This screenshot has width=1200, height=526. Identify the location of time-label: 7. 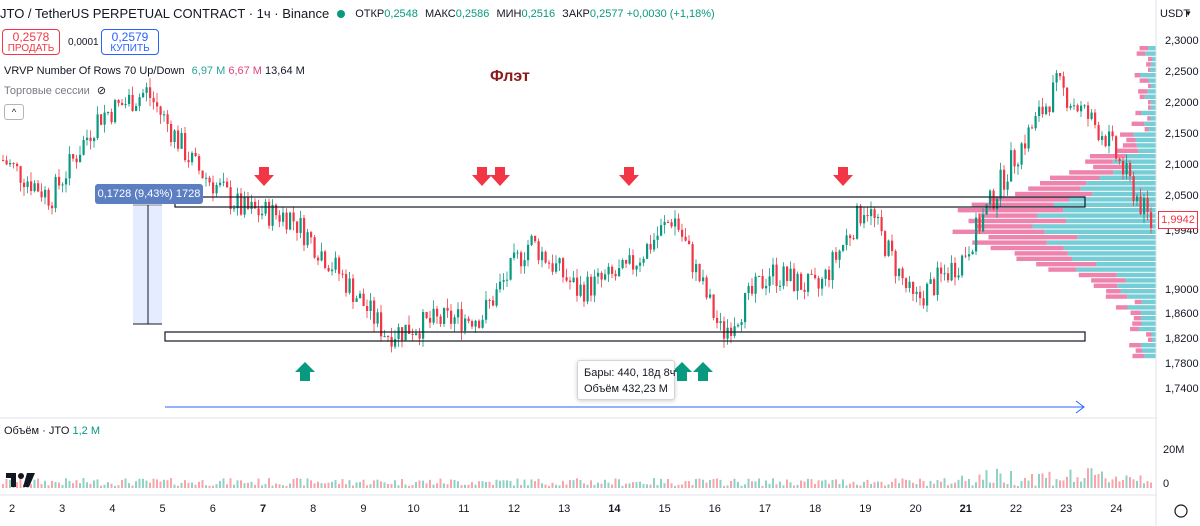
(263, 509).